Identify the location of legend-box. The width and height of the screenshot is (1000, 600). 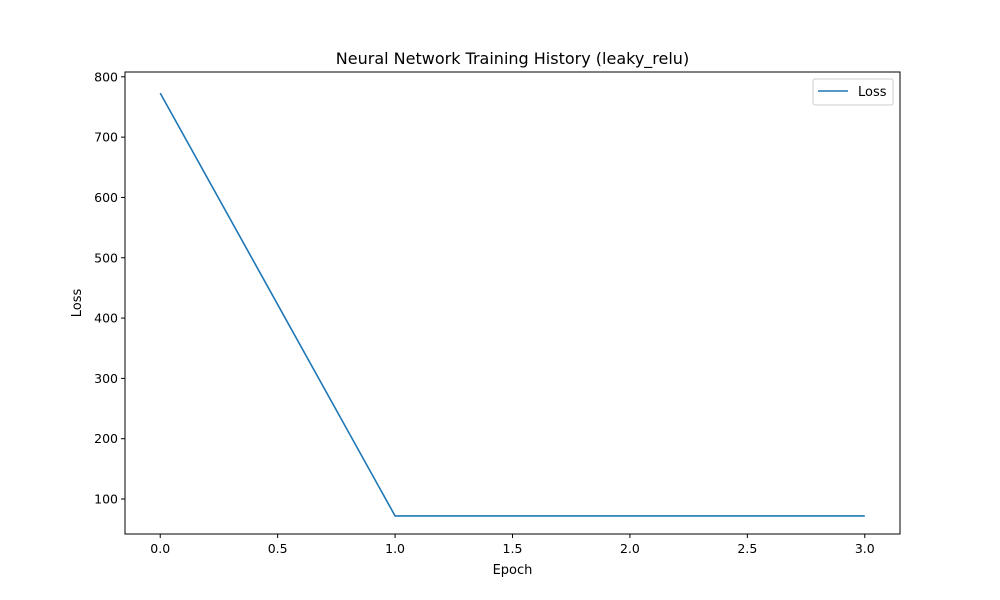
(853, 92).